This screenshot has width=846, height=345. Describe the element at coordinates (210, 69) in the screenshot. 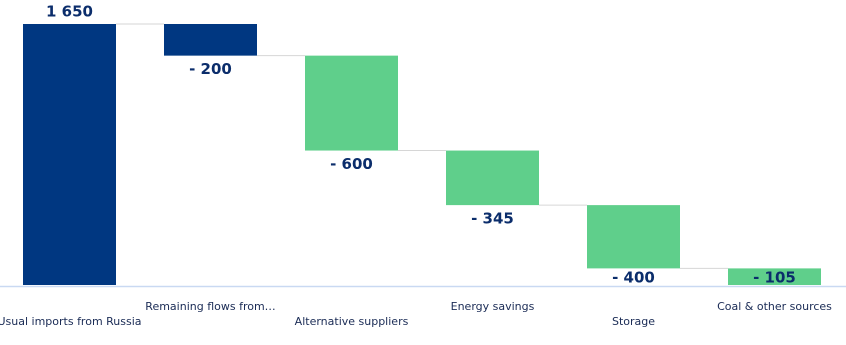

I see `value-label: - 200` at that location.